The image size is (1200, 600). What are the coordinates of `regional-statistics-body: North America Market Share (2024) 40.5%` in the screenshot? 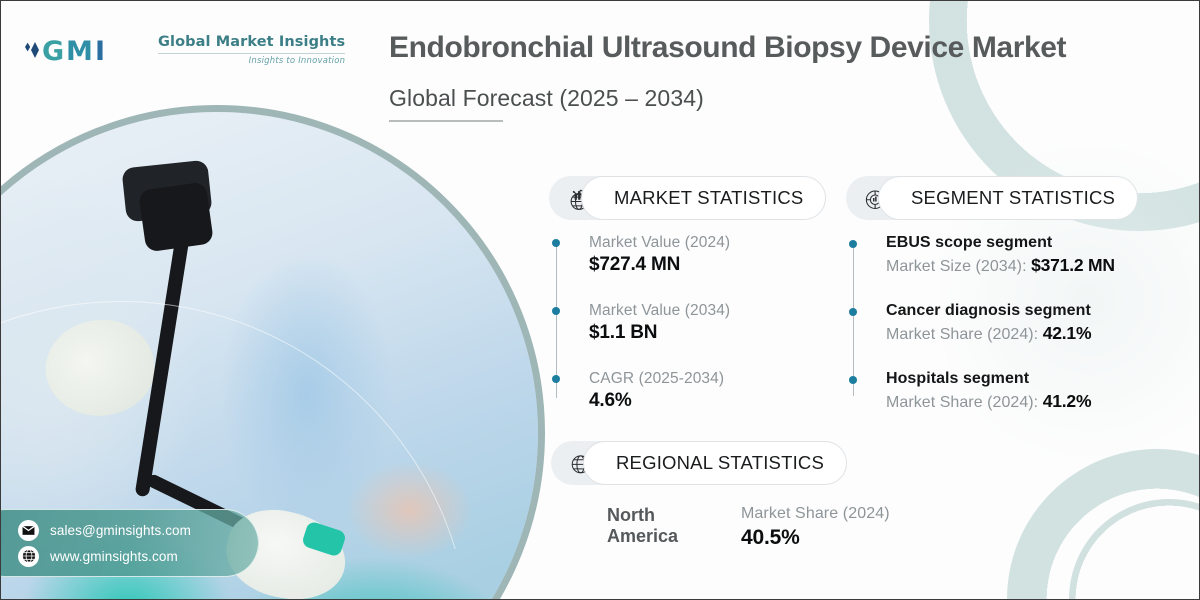 It's located at (761, 527).